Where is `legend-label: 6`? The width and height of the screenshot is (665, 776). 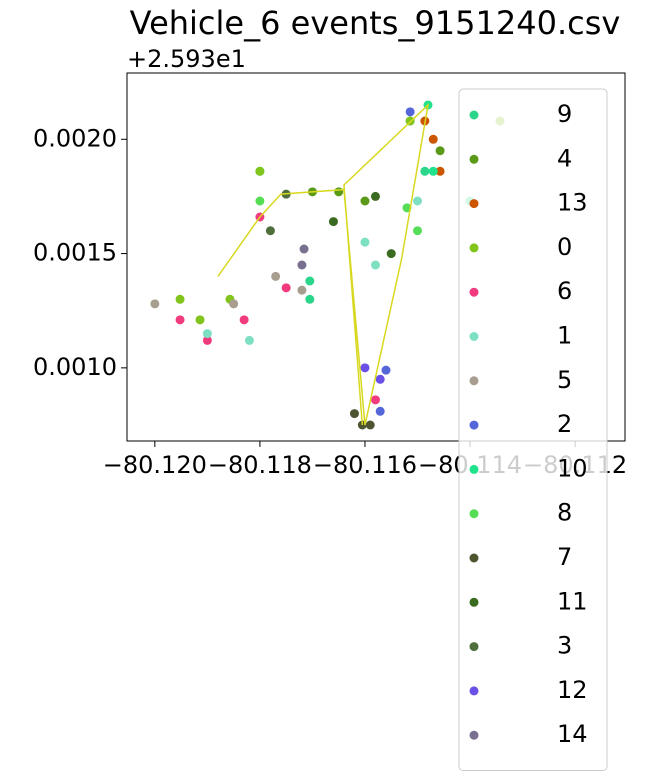 legend-label: 6 is located at coordinates (564, 291).